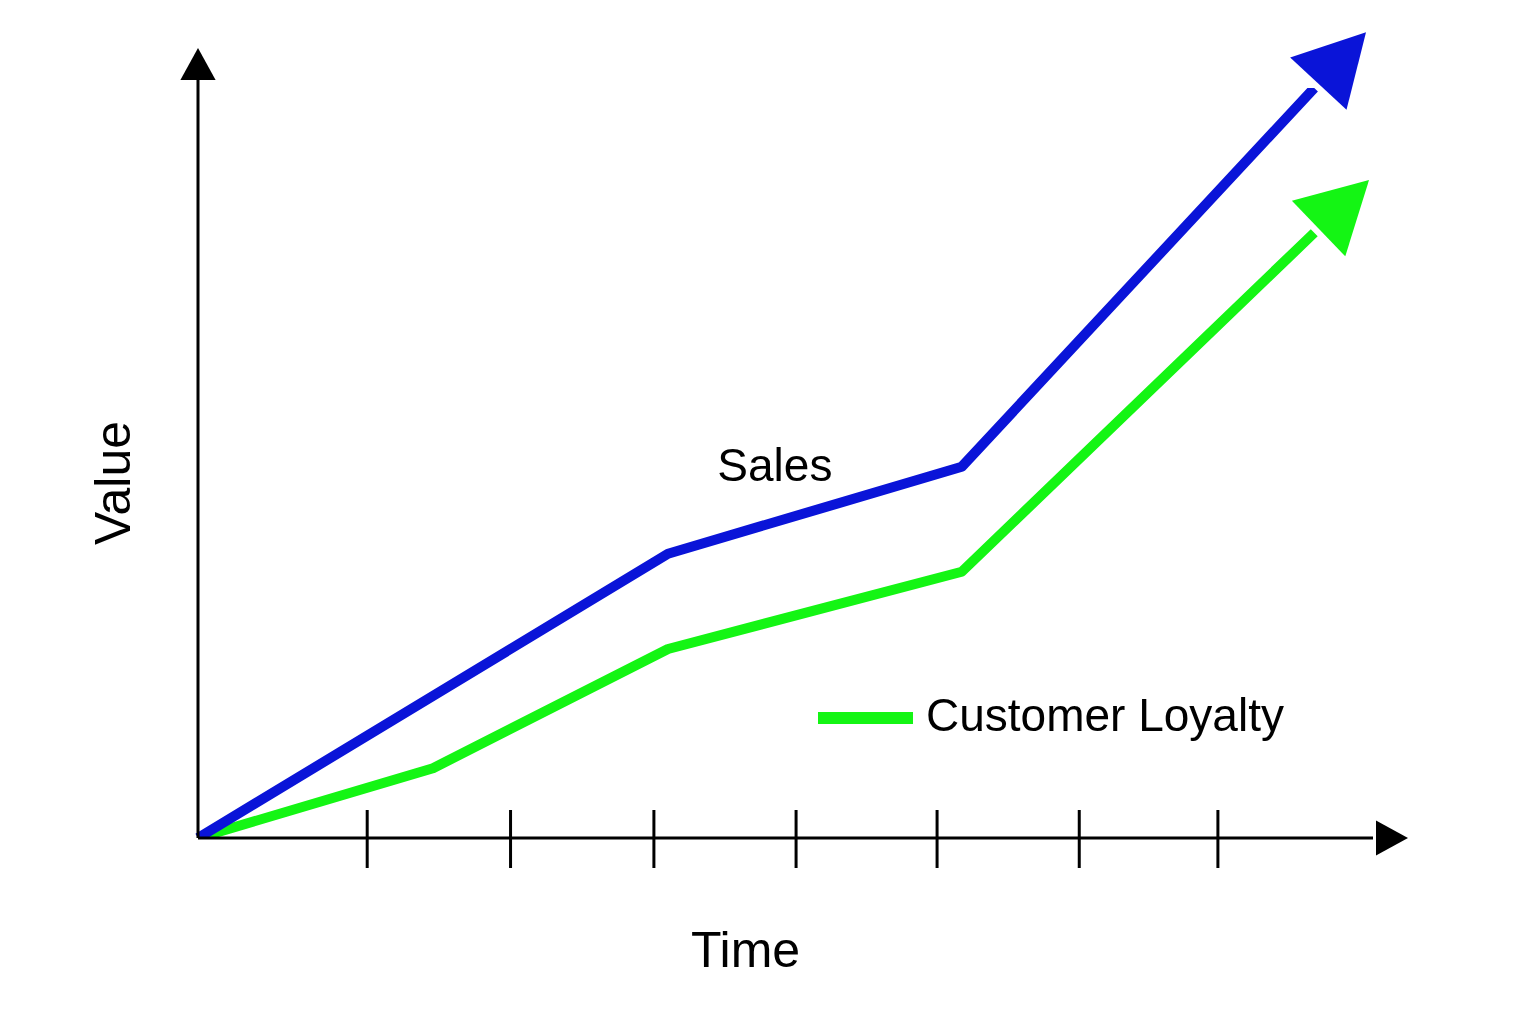 The image size is (1536, 1024). What do you see at coordinates (745, 949) in the screenshot?
I see `x-axis-title: Time` at bounding box center [745, 949].